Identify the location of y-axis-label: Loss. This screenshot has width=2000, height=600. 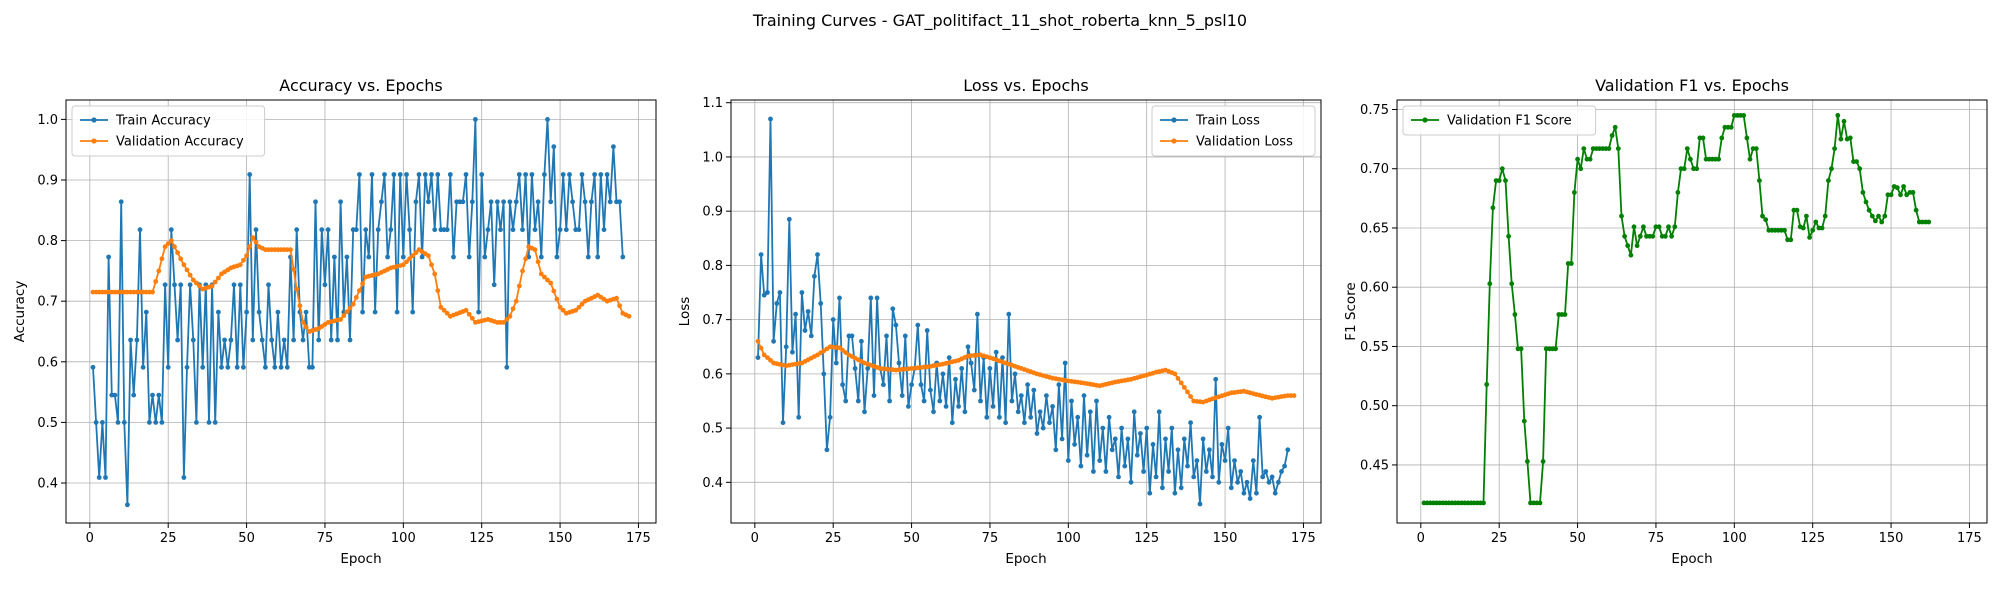
(685, 312).